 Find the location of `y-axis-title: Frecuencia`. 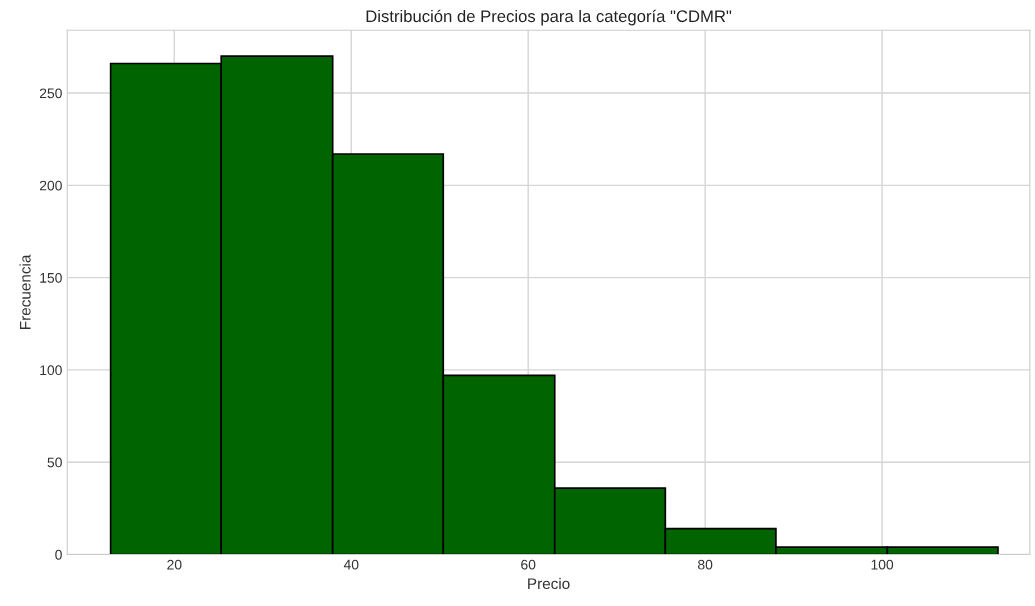

y-axis-title: Frecuencia is located at coordinates (25, 291).